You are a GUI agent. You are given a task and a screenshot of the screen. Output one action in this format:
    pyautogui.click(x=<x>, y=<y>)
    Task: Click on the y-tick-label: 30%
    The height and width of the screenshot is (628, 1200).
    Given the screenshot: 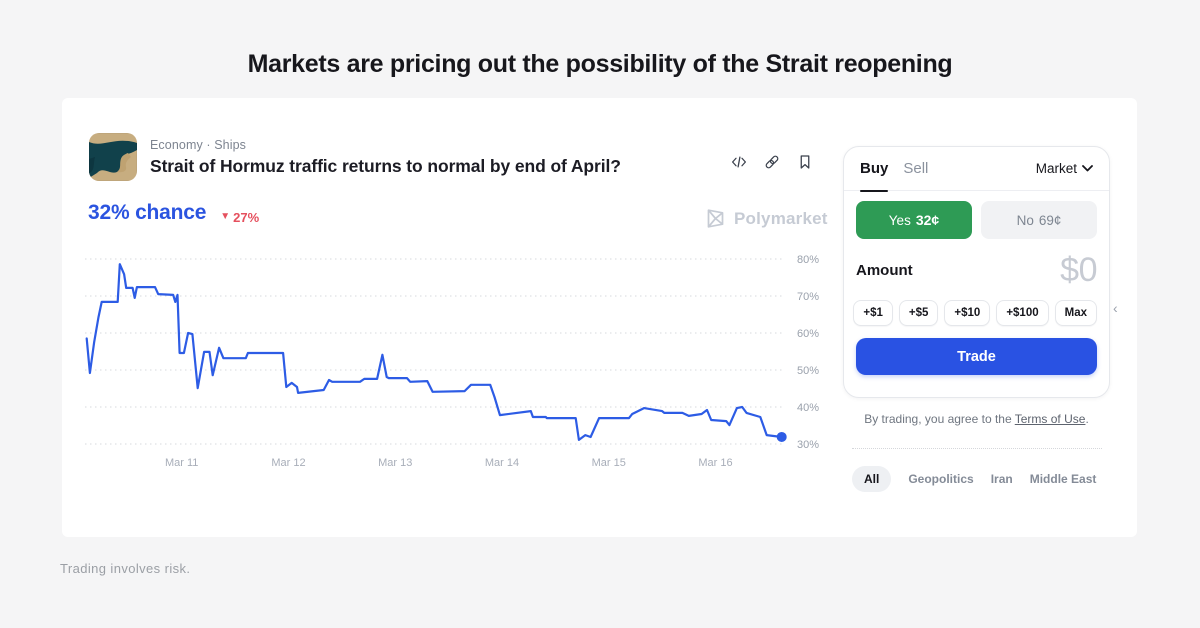 What is the action you would take?
    pyautogui.click(x=808, y=445)
    